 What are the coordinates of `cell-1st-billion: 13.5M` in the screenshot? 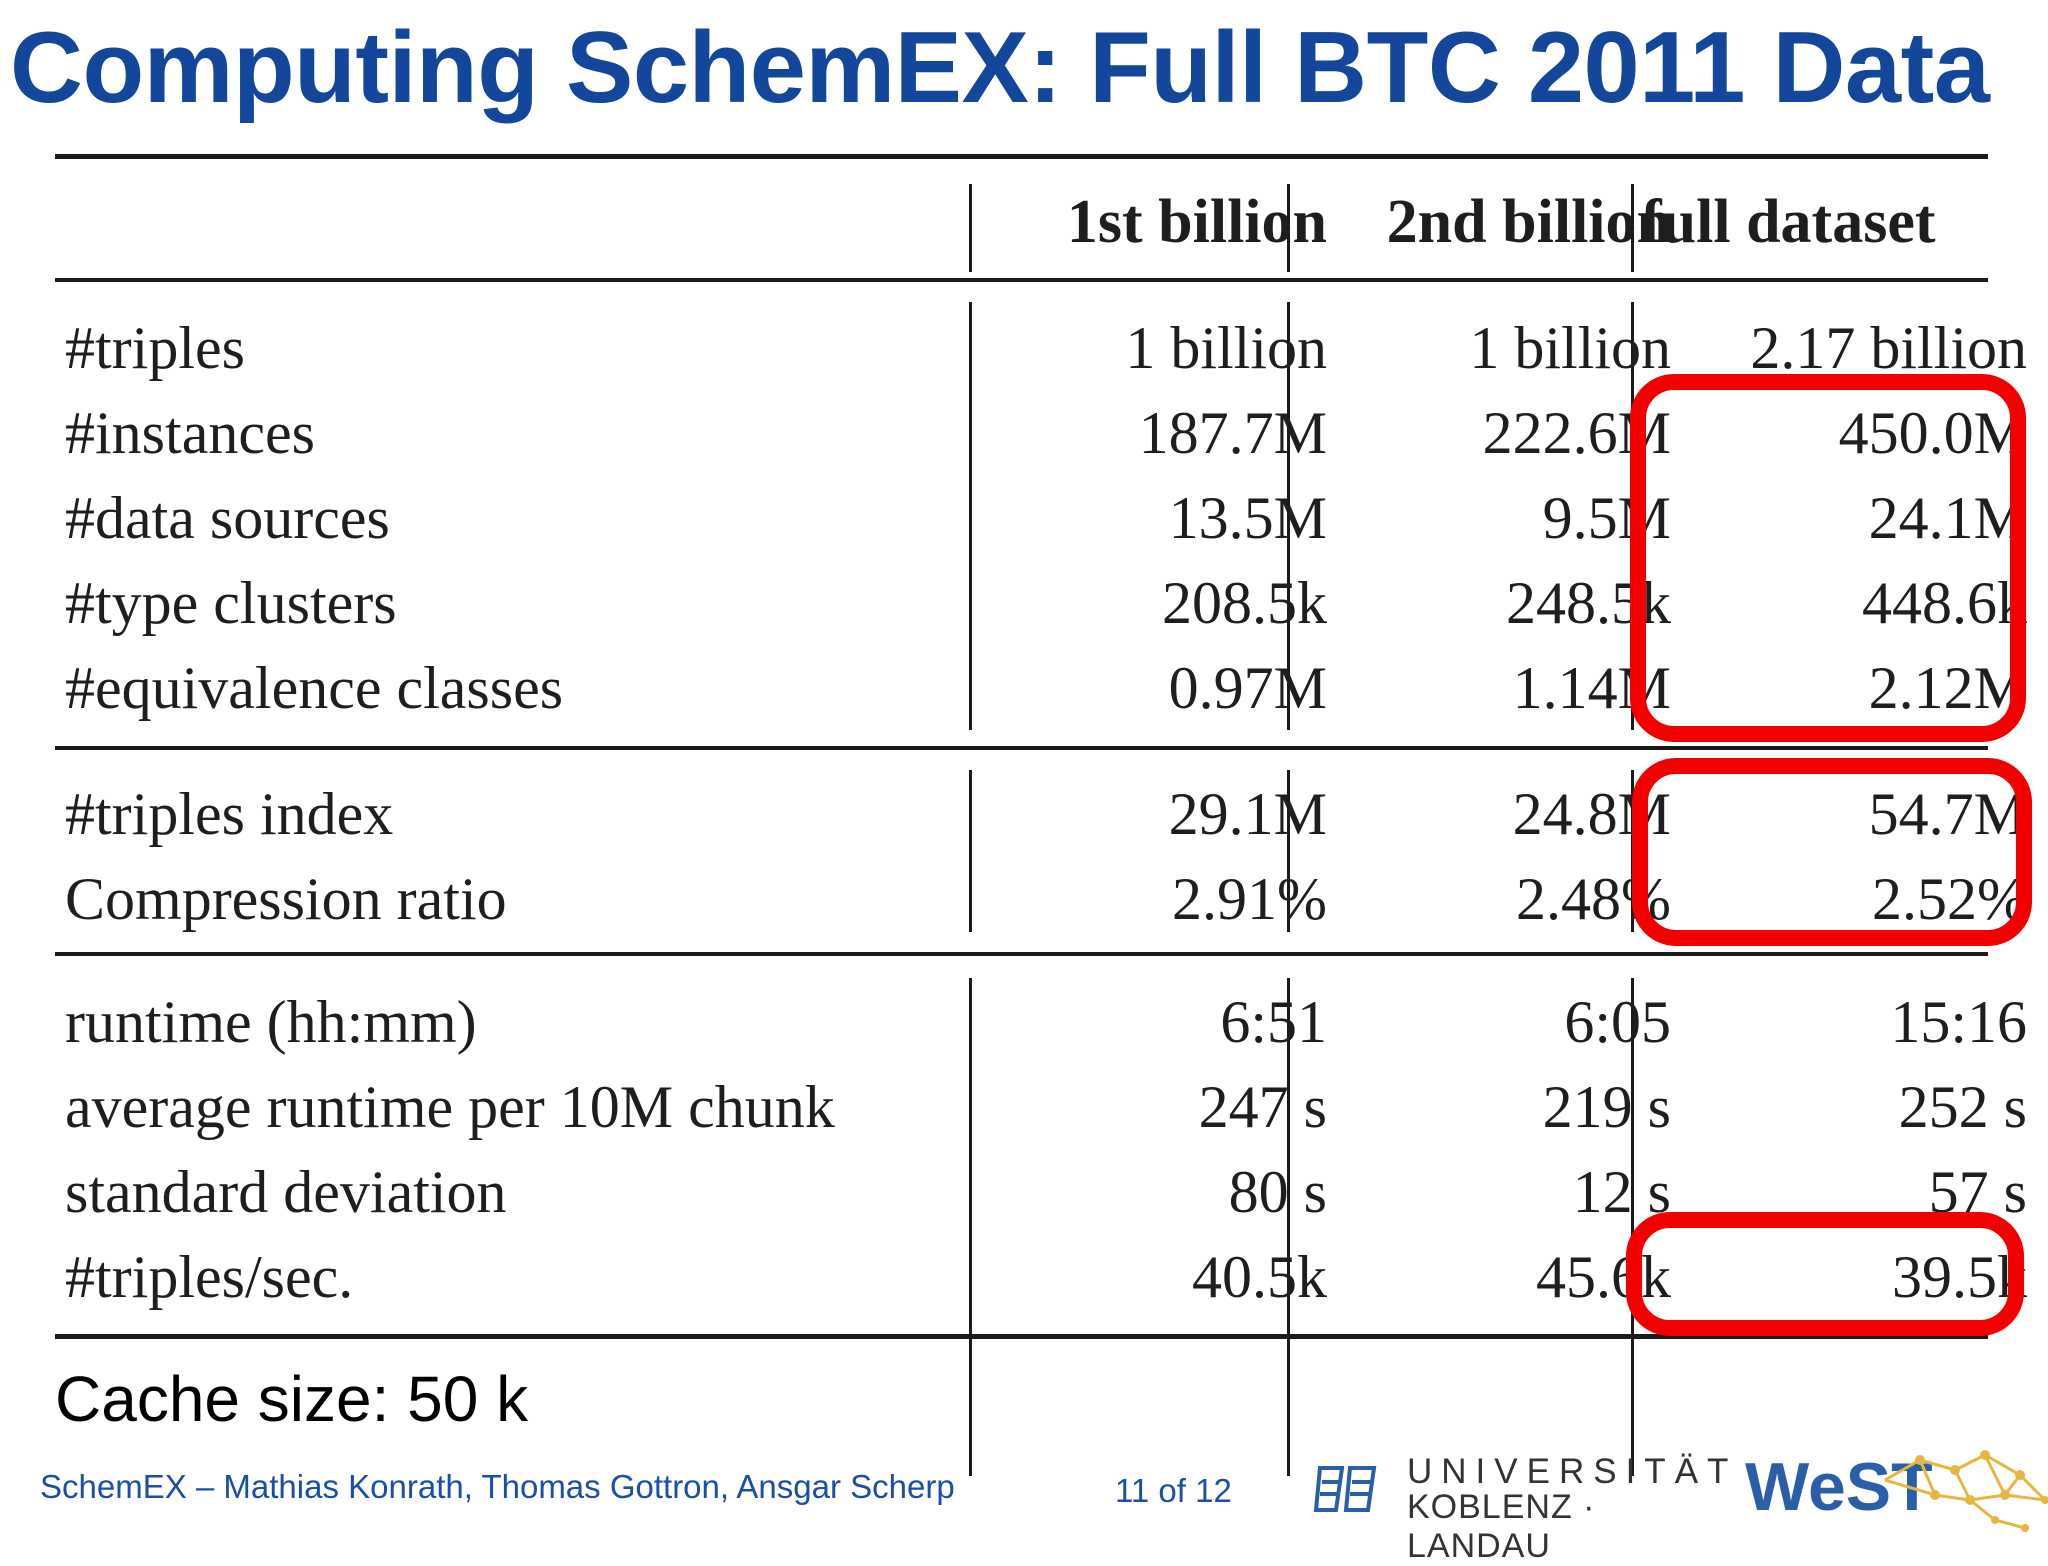 It's located at (1247, 518).